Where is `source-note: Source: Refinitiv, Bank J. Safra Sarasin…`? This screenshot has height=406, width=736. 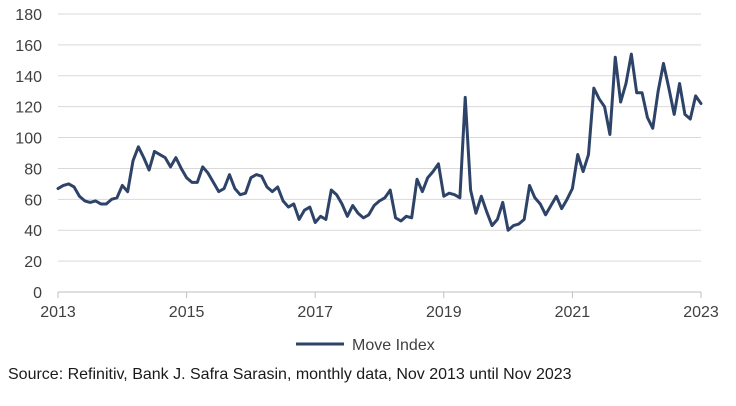 source-note: Source: Refinitiv, Bank J. Safra Sarasin… is located at coordinates (290, 374).